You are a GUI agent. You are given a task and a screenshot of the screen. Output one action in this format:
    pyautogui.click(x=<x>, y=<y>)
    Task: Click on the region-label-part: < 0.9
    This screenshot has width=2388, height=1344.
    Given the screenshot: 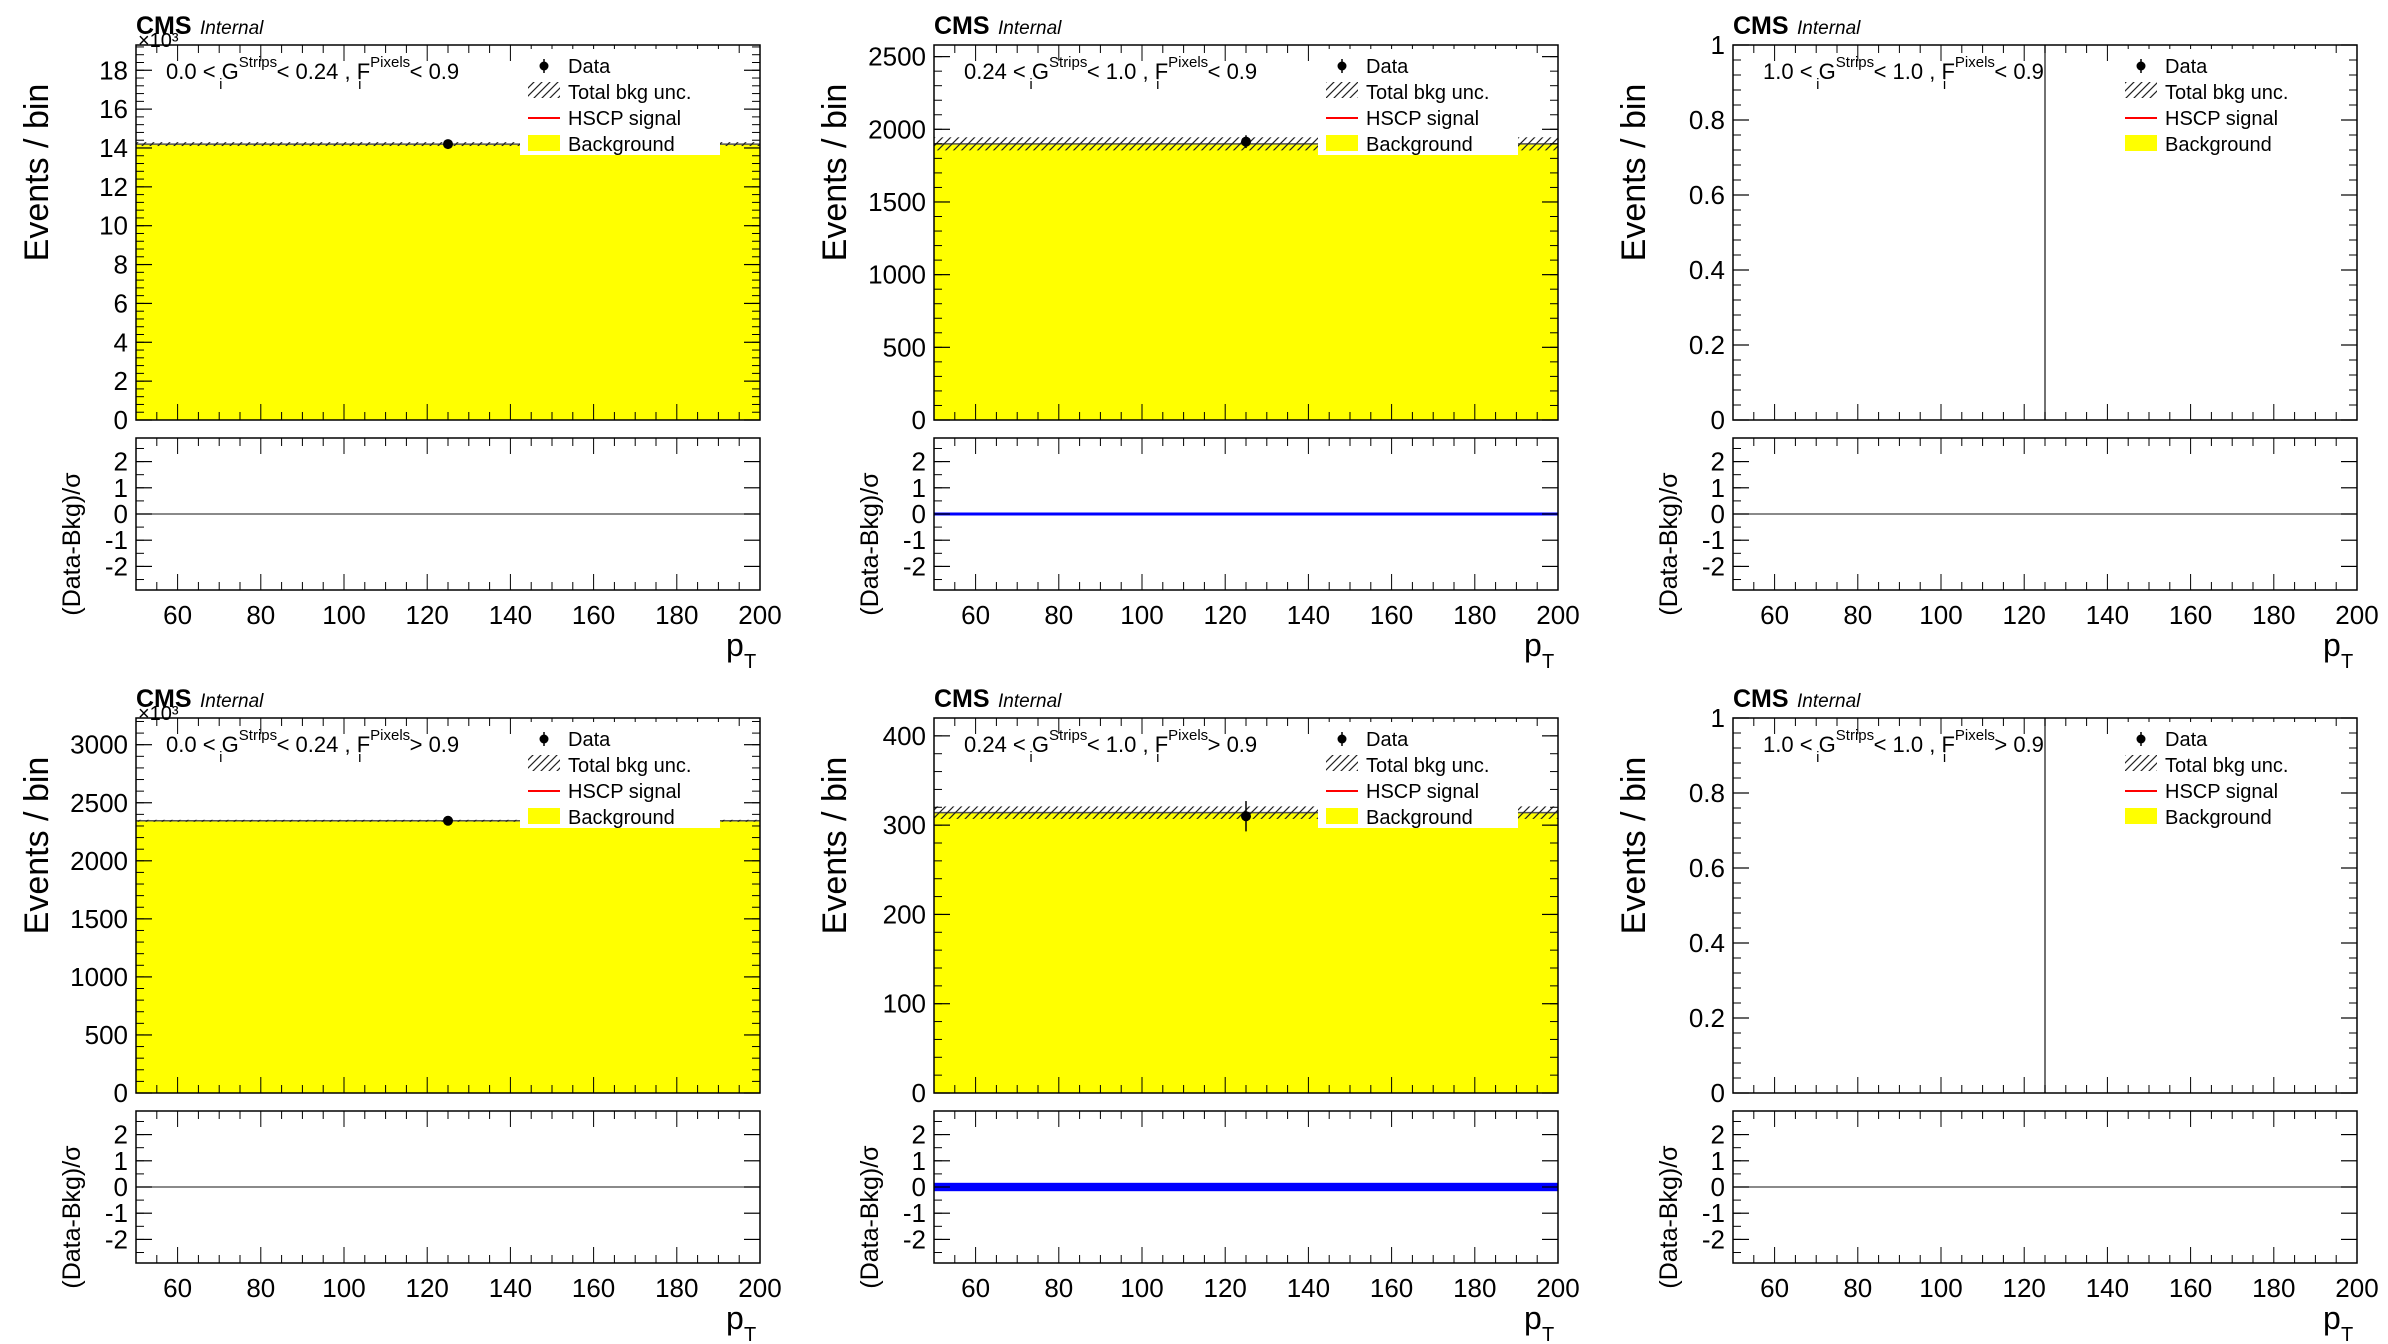 What is the action you would take?
    pyautogui.click(x=1230, y=71)
    